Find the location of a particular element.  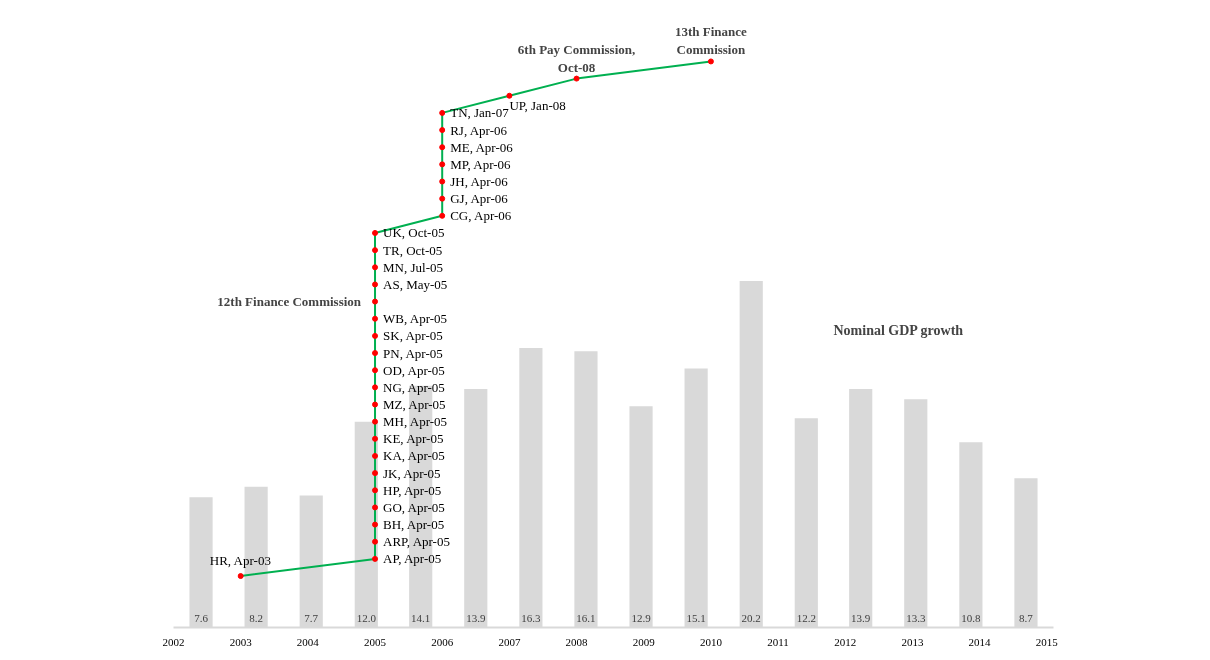

data-label: 7.6 is located at coordinates (201, 617).